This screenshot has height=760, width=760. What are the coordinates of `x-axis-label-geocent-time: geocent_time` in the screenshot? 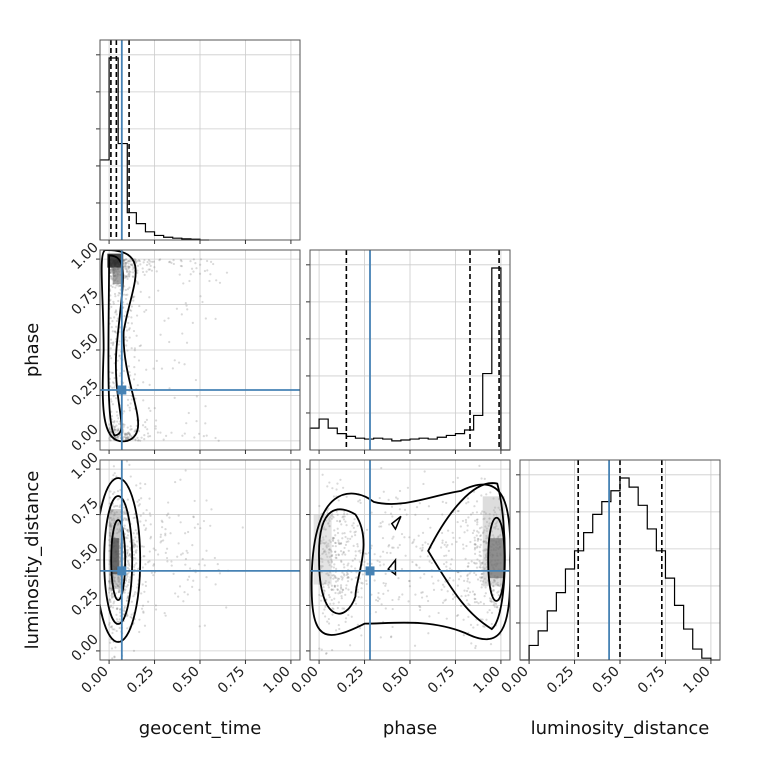 It's located at (200, 728).